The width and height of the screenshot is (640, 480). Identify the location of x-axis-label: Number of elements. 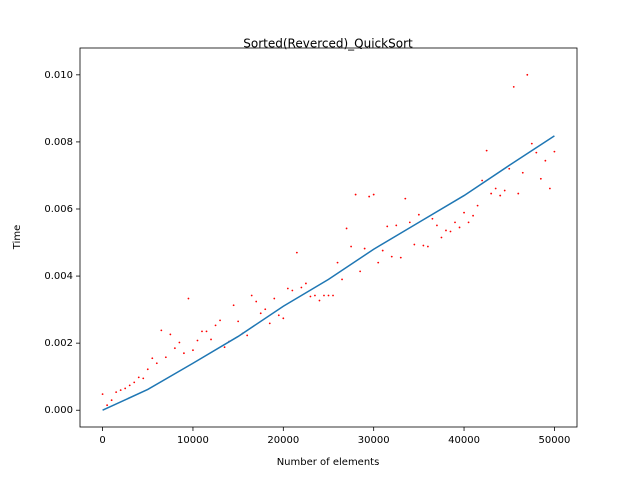
(328, 462).